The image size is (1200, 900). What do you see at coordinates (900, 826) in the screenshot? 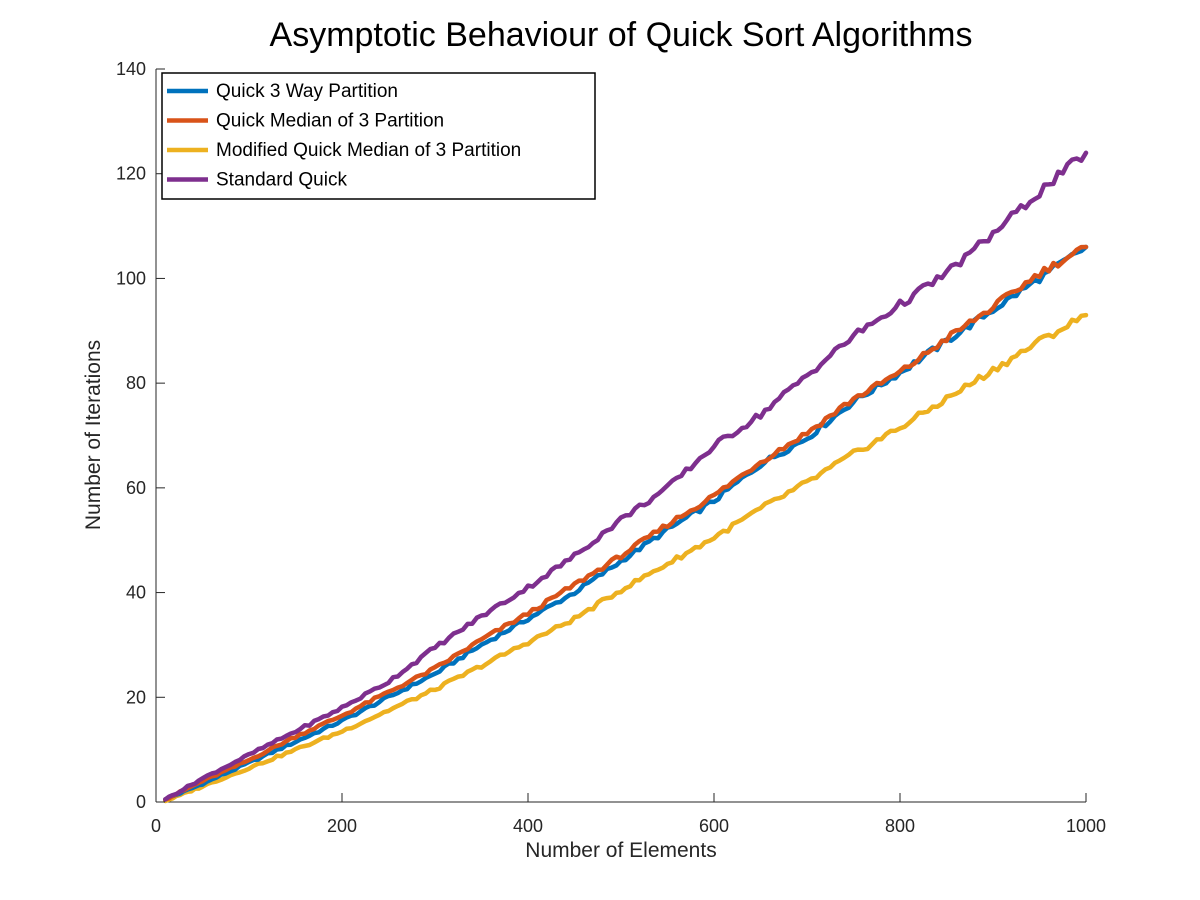
I see `x-tick-label: 800` at bounding box center [900, 826].